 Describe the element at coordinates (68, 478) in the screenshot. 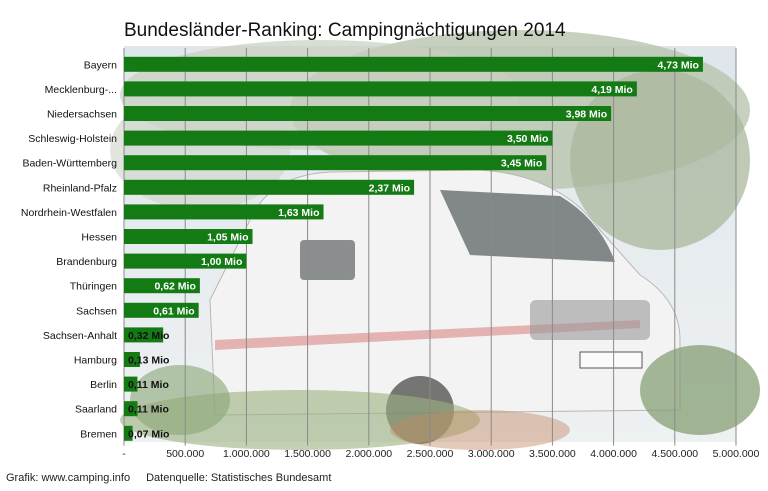

I see `footer-credit: Grafik: www.camping.info` at that location.